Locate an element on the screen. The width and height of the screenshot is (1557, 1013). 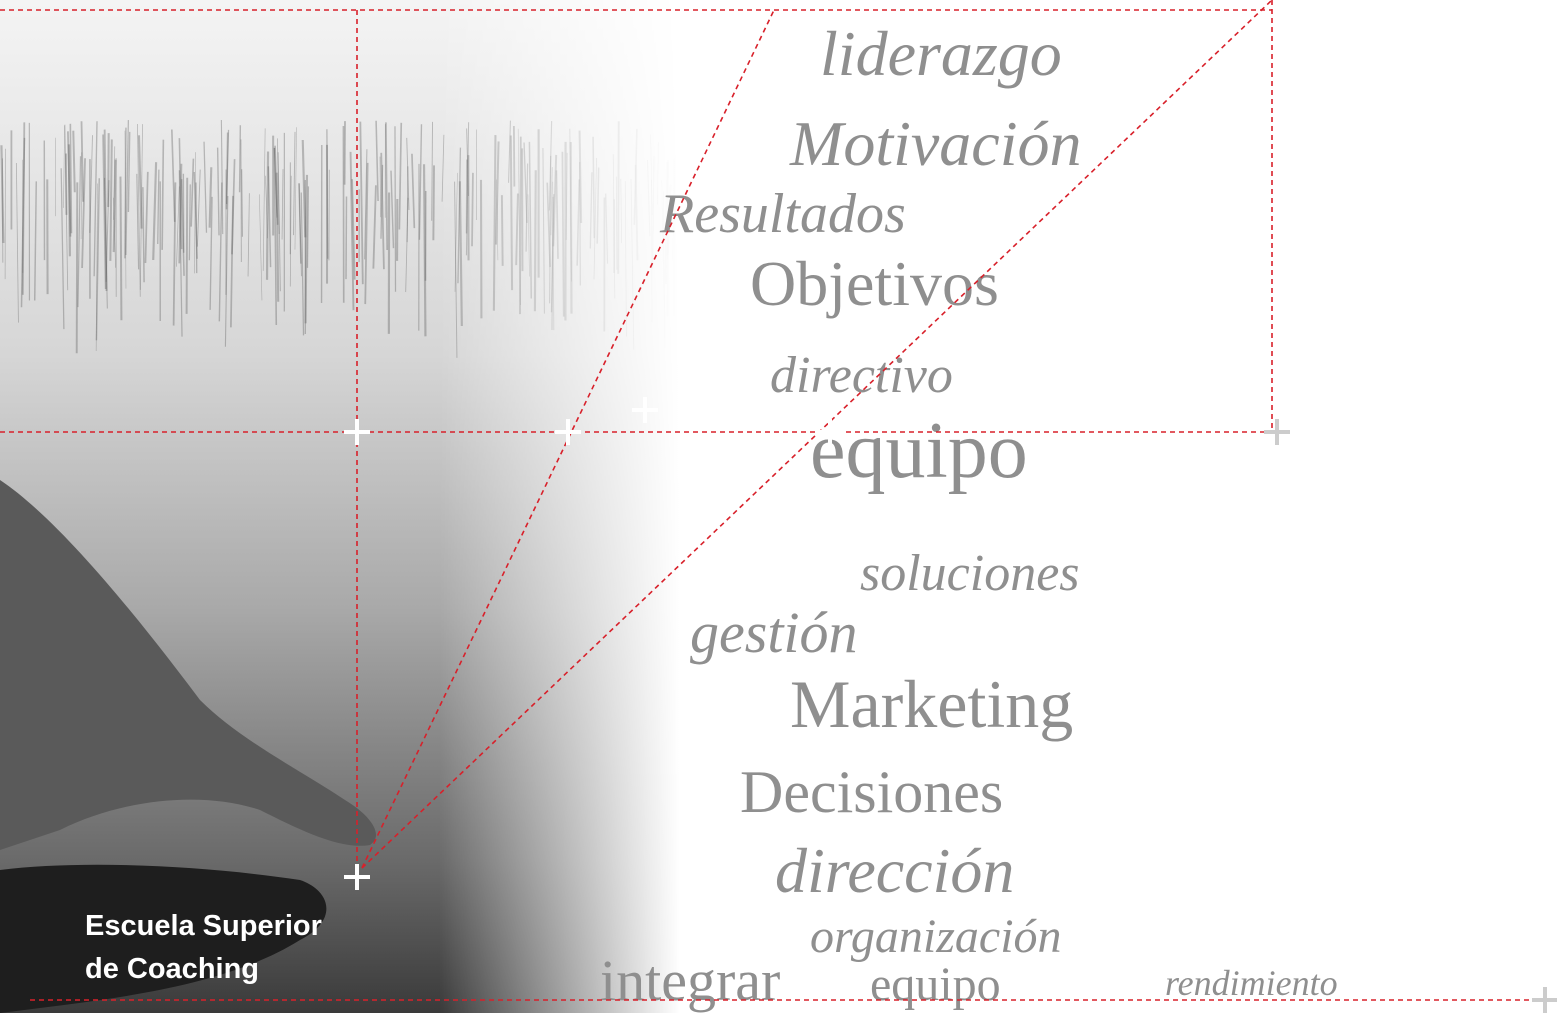
word: Motivación is located at coordinates (935, 143).